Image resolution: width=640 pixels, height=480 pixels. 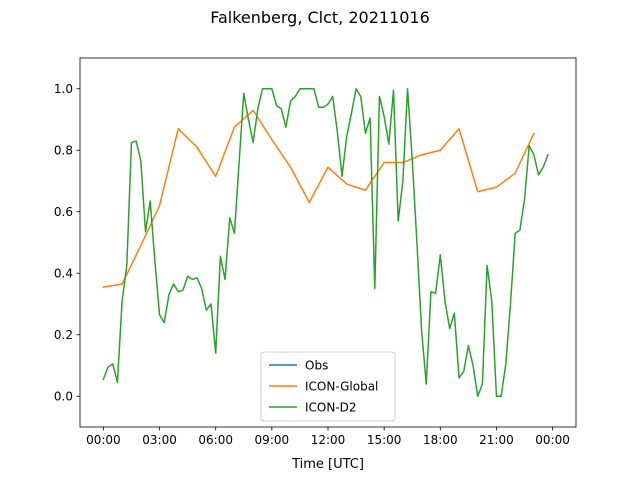 I want to click on y-tick-label: 0.6, so click(x=63, y=212).